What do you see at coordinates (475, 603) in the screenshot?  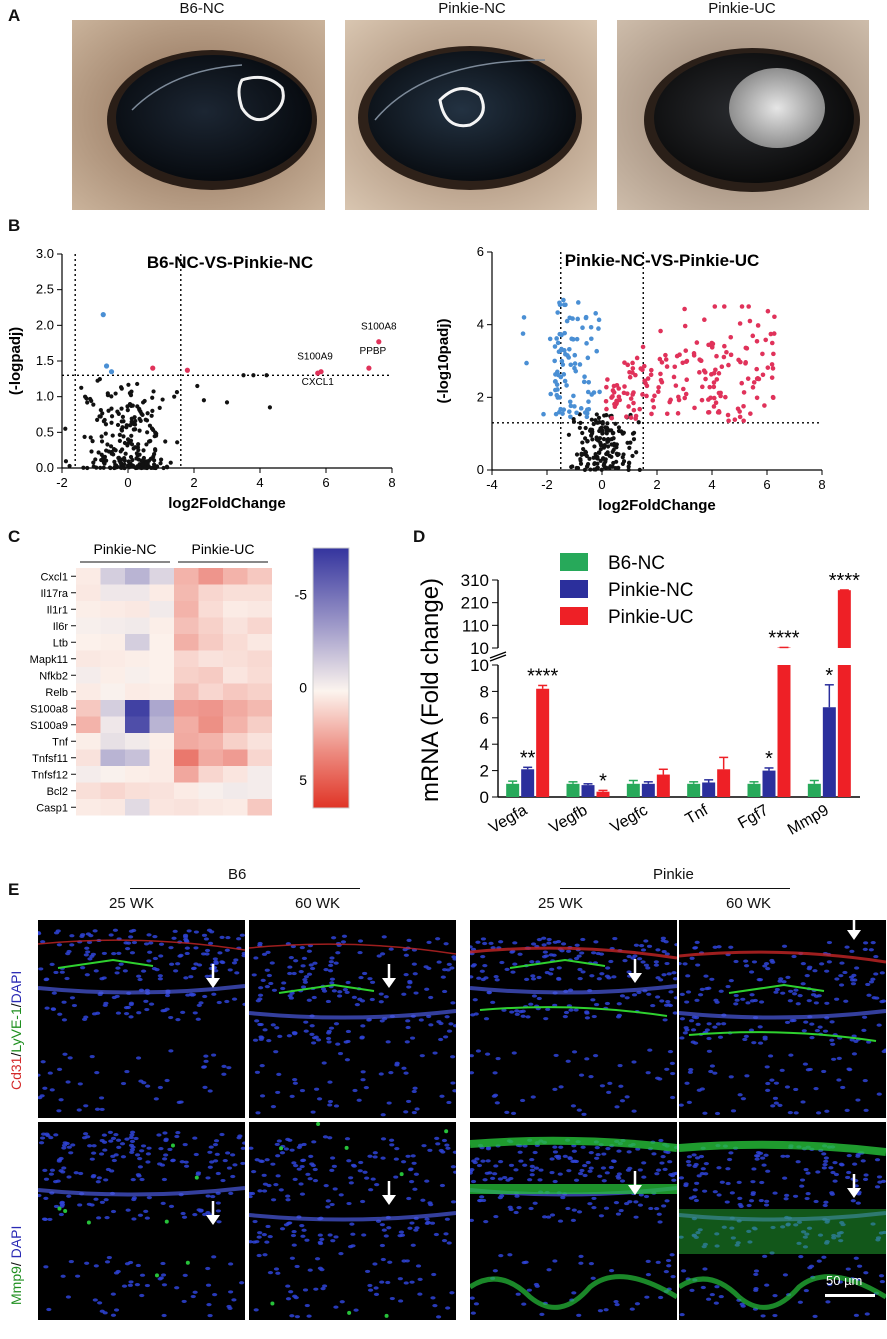 I see `y-tick-label: 210` at bounding box center [475, 603].